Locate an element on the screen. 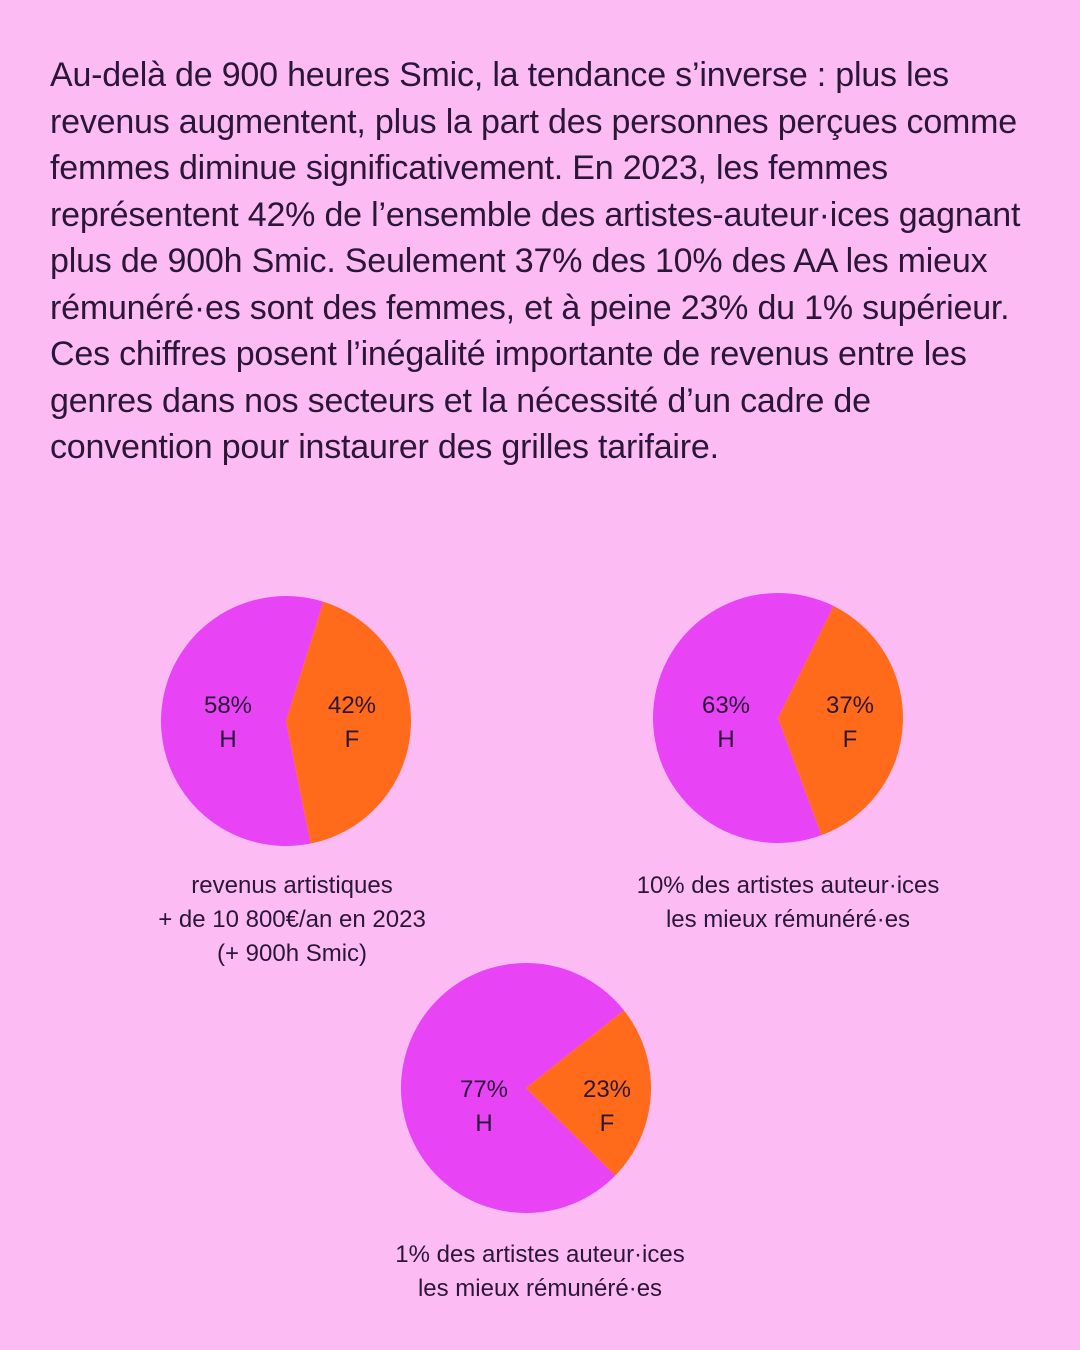 This screenshot has height=1350, width=1080. pie-2-slice-h is located at coordinates (743, 718).